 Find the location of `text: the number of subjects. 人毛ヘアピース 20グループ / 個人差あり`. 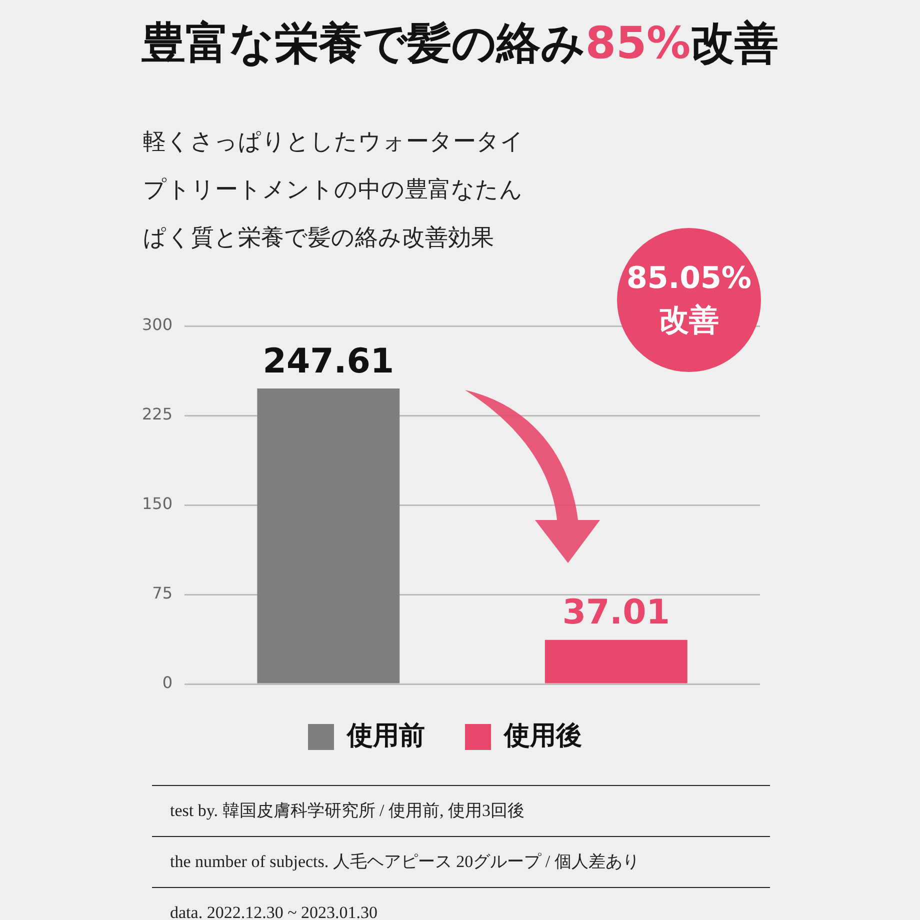

text: the number of subjects. 人毛ヘアピース 20グループ / 個人差あり is located at coordinates (461, 861).